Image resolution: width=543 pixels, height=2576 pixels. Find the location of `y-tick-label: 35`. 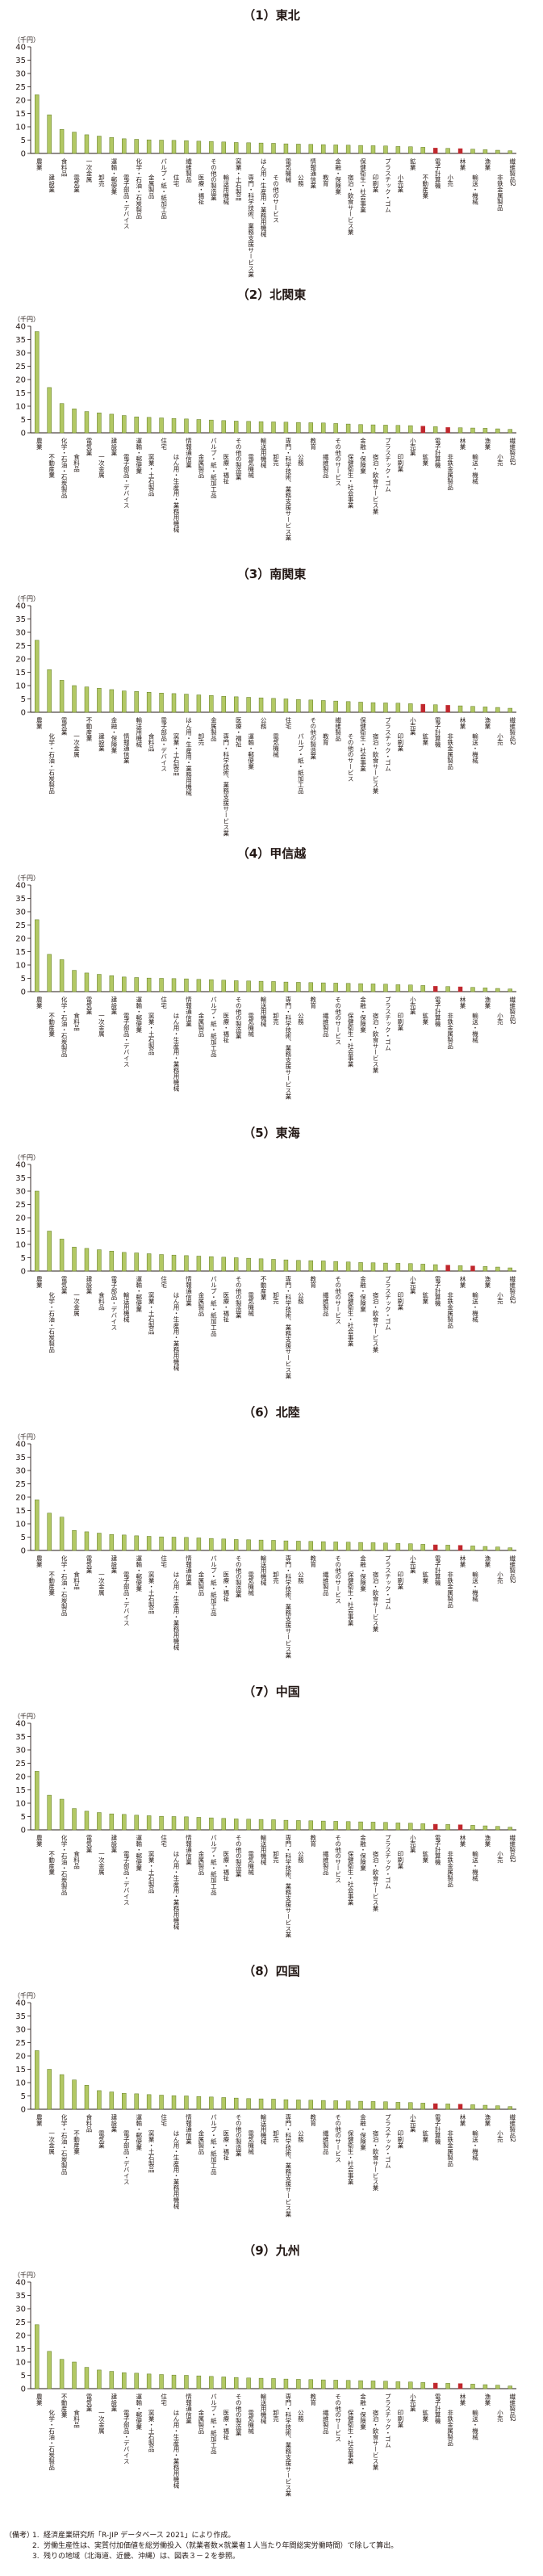

y-tick-label: 35 is located at coordinates (20, 340).